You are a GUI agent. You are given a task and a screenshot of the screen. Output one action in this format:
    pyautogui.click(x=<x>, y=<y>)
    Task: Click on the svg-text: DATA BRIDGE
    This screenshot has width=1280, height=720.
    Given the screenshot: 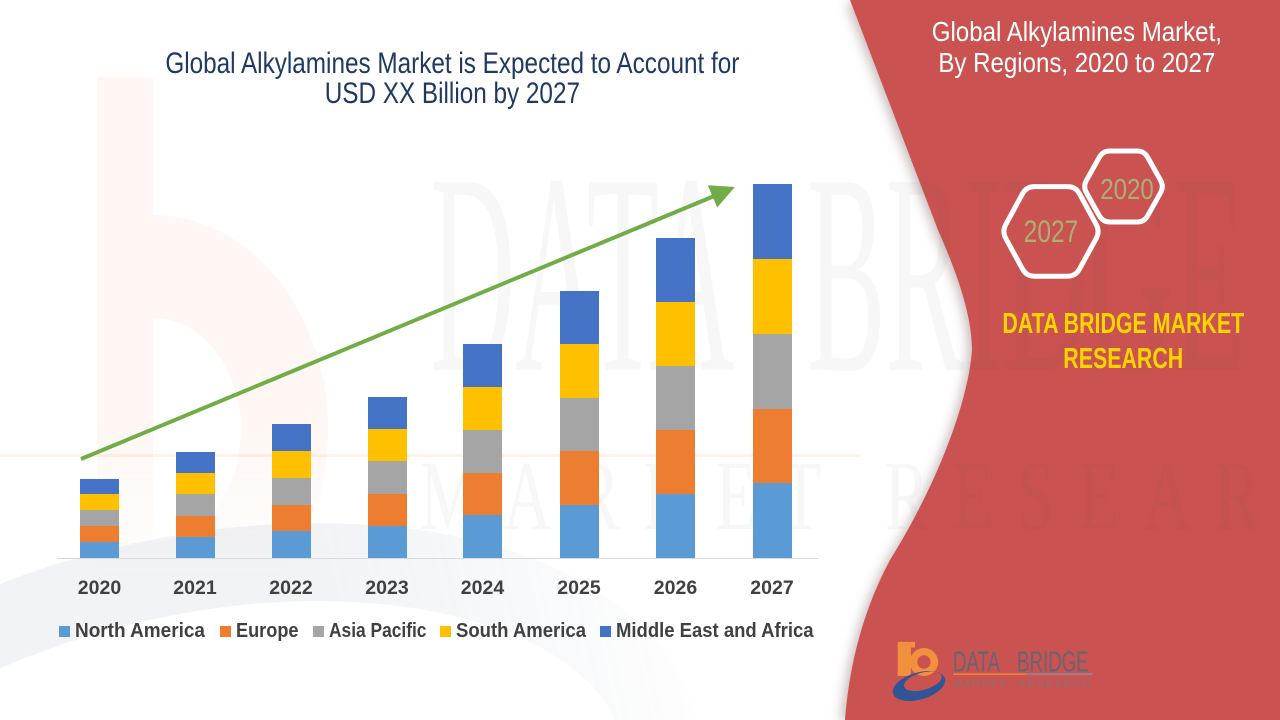 What is the action you would take?
    pyautogui.click(x=1021, y=662)
    